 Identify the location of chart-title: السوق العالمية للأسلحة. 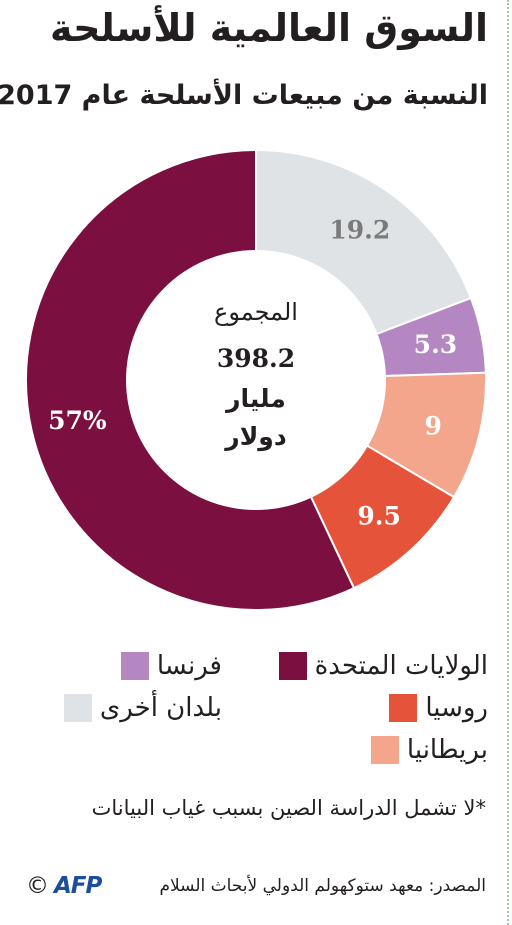
(269, 28).